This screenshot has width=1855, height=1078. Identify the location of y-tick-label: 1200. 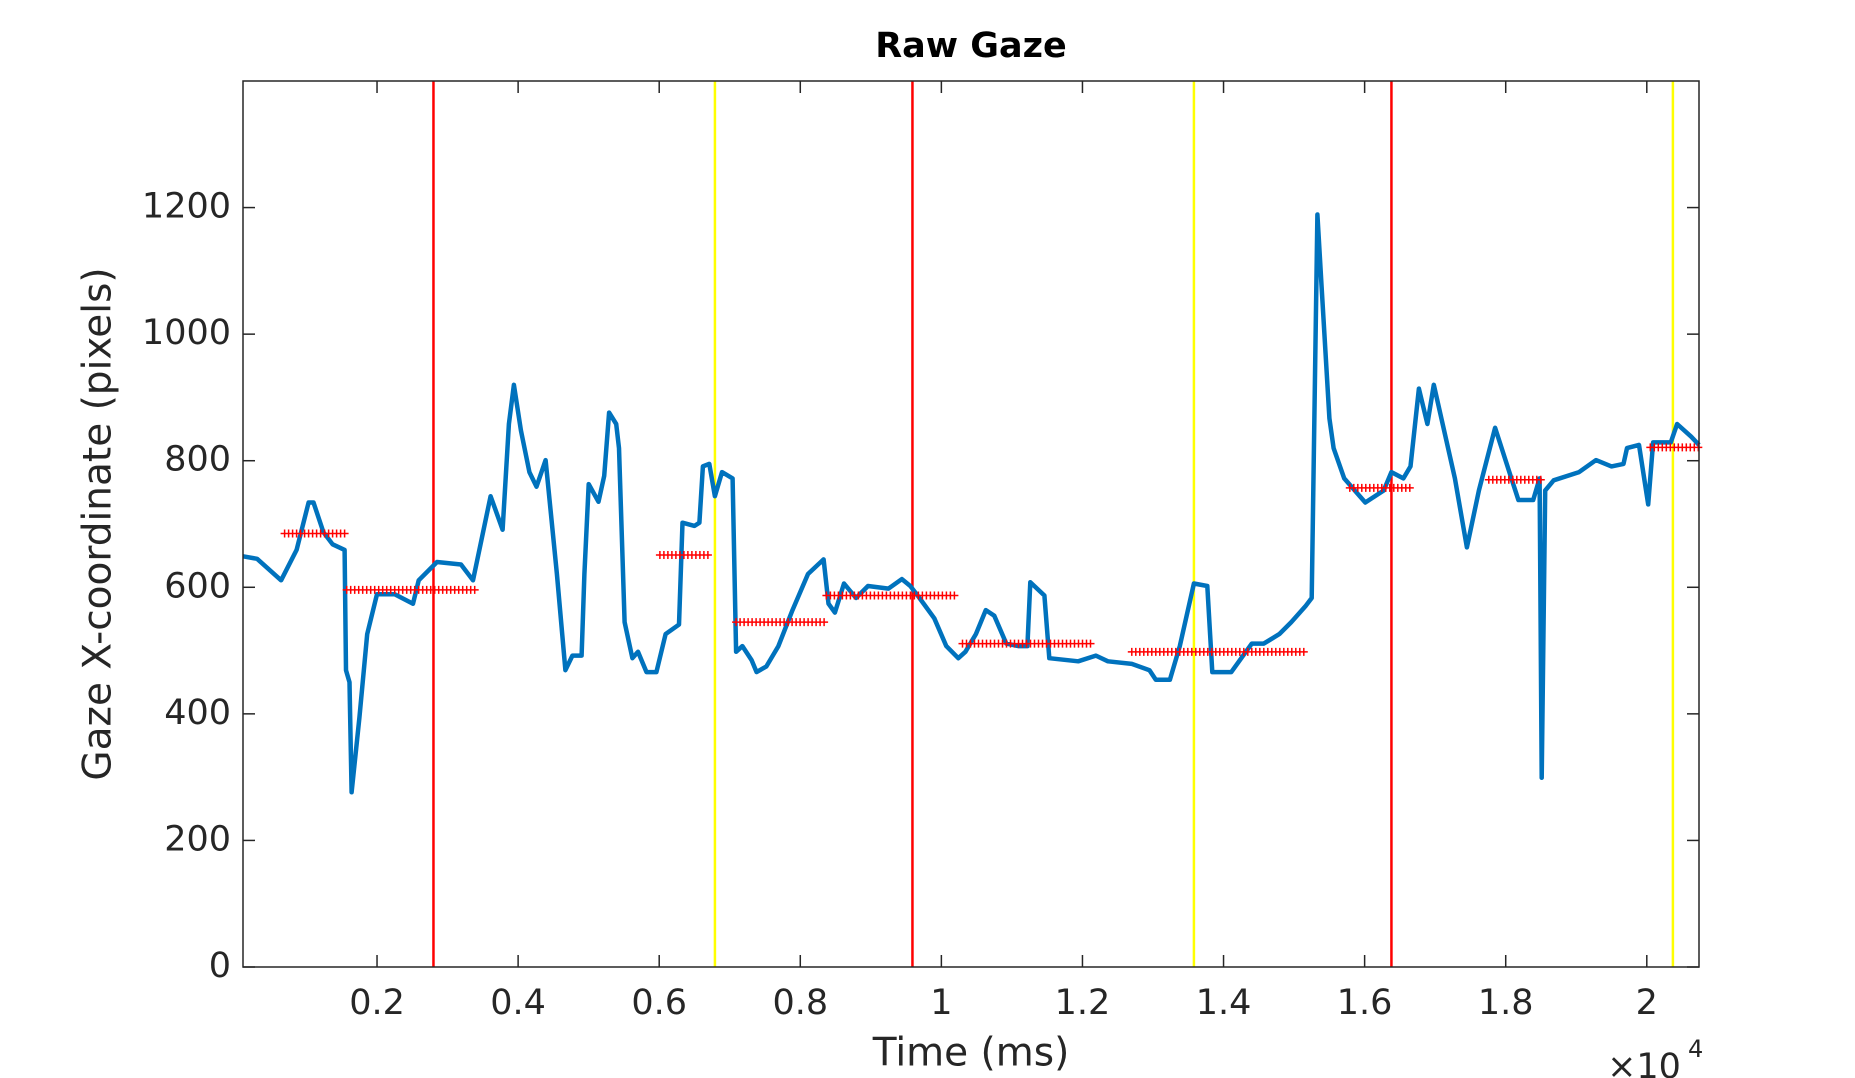
(186, 207).